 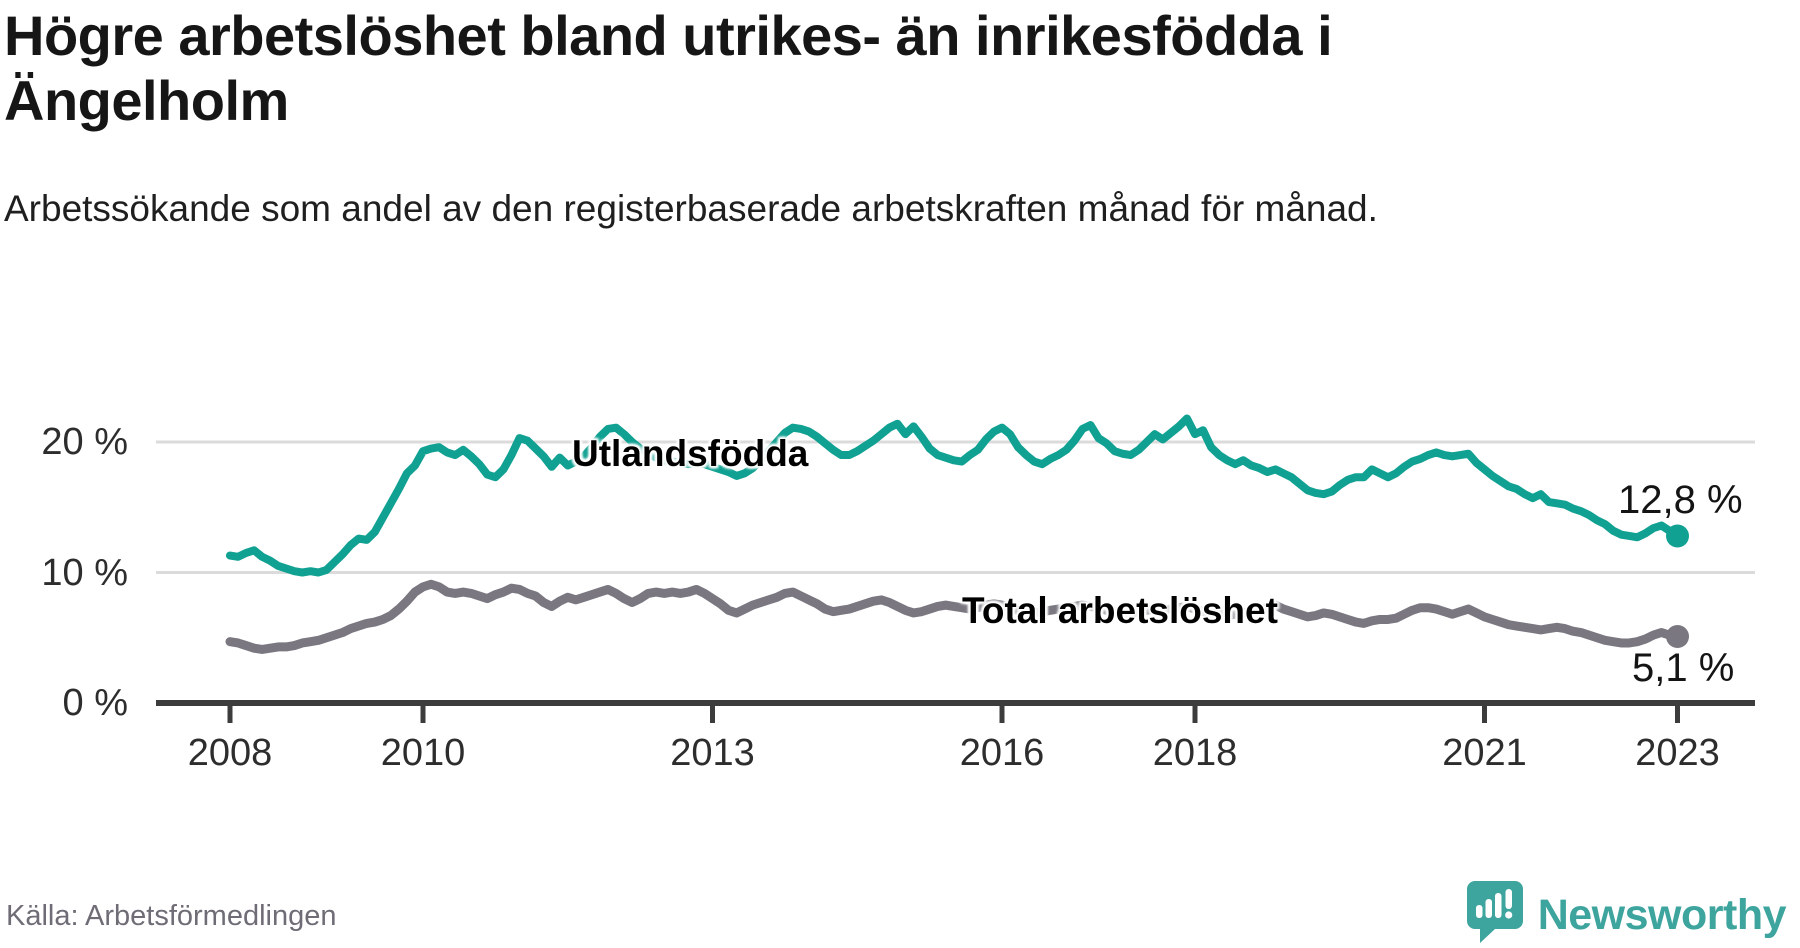 I want to click on newsworthy-wordmark: Newsworthy, so click(x=1662, y=914).